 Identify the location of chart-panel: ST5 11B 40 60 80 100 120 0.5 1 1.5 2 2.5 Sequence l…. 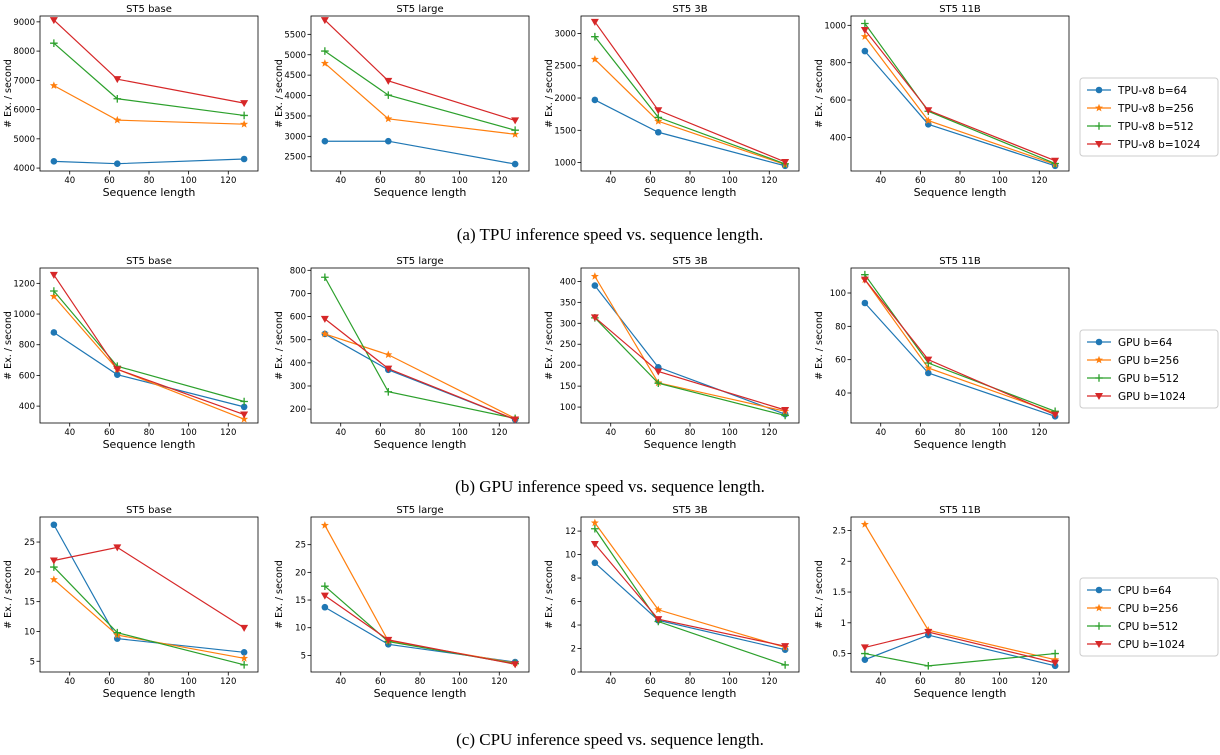
(942, 602).